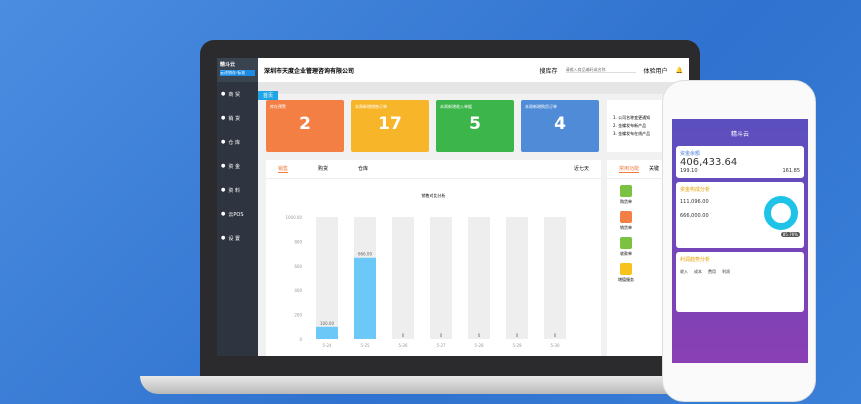 The height and width of the screenshot is (404, 861). What do you see at coordinates (473, 91) in the screenshot?
I see `tab-bar: 首页` at bounding box center [473, 91].